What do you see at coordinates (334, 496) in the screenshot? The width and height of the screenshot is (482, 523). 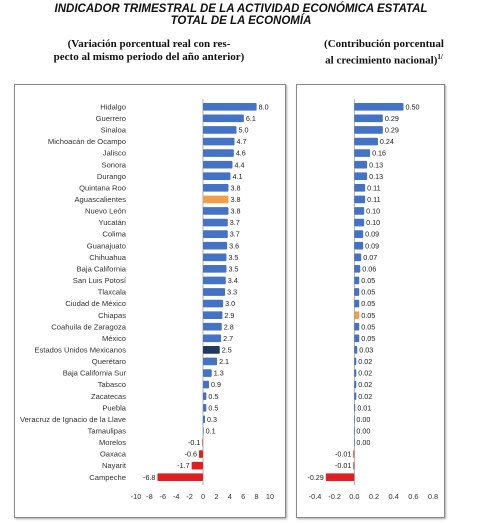 I see `contribution-x-tick-1: -0.2` at bounding box center [334, 496].